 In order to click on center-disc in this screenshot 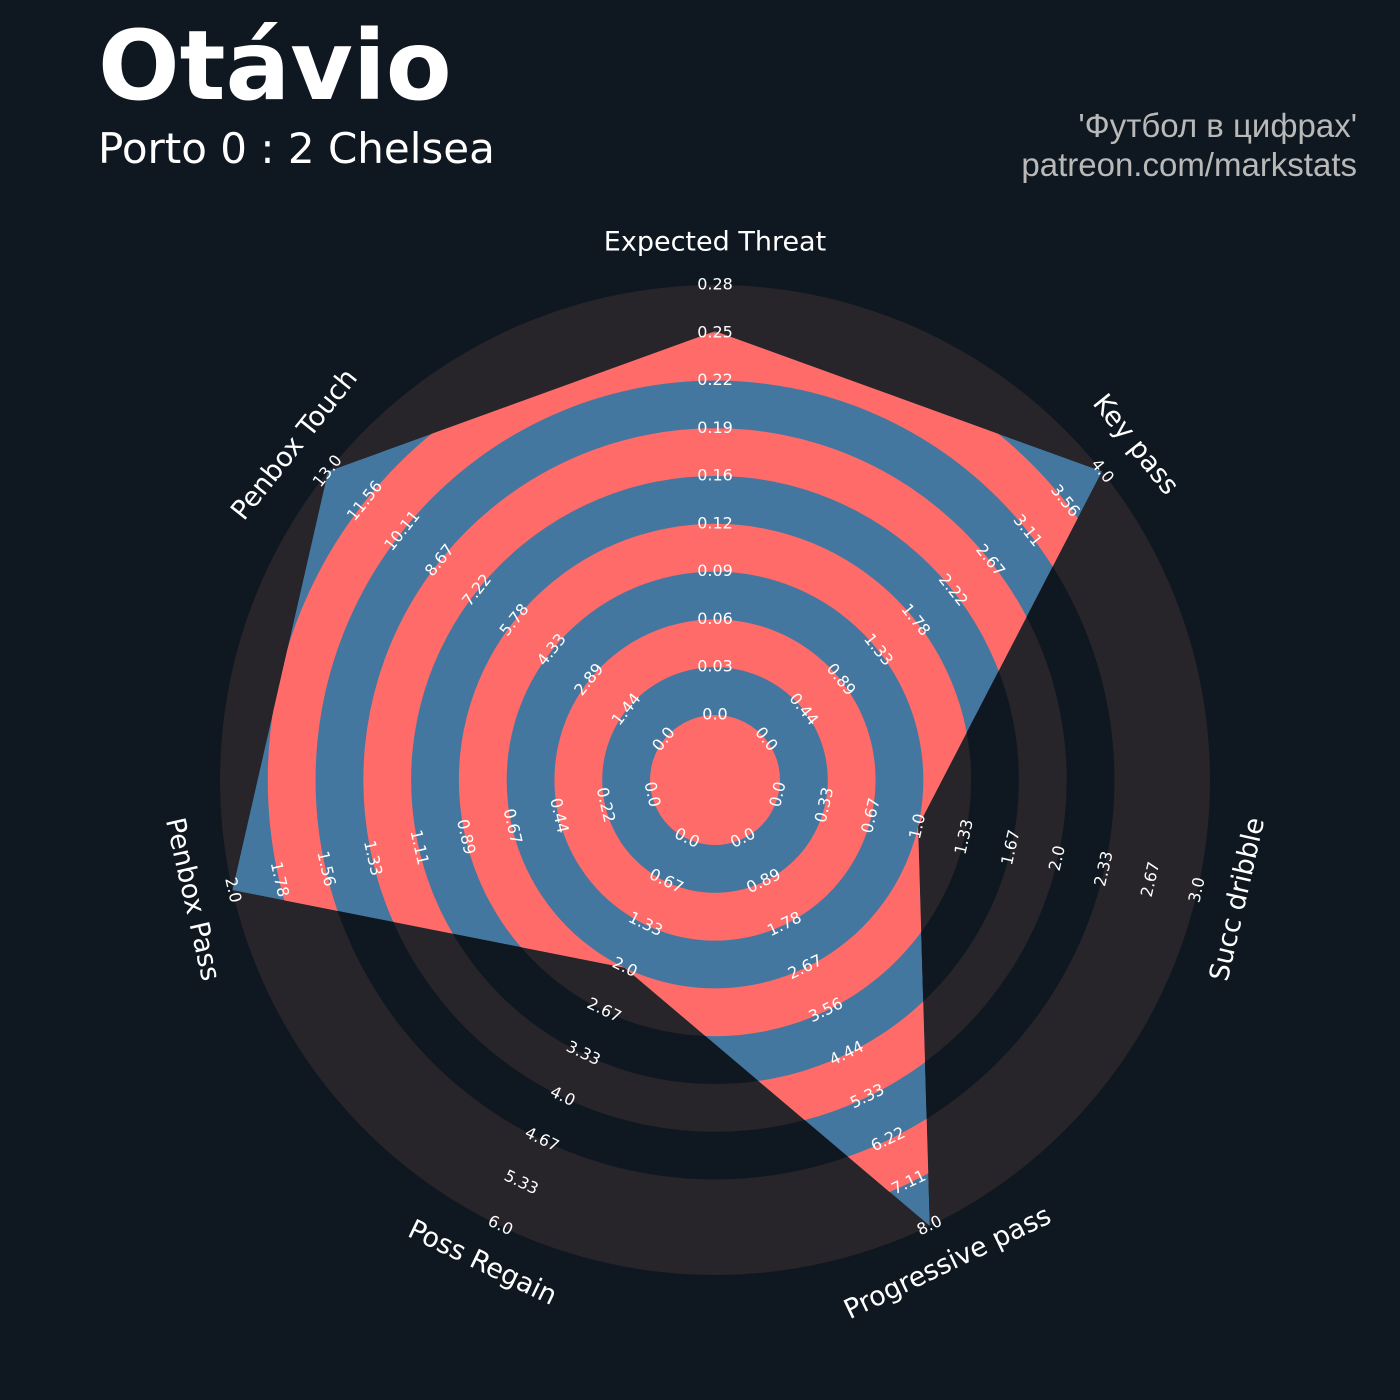, I will do `click(715, 780)`.